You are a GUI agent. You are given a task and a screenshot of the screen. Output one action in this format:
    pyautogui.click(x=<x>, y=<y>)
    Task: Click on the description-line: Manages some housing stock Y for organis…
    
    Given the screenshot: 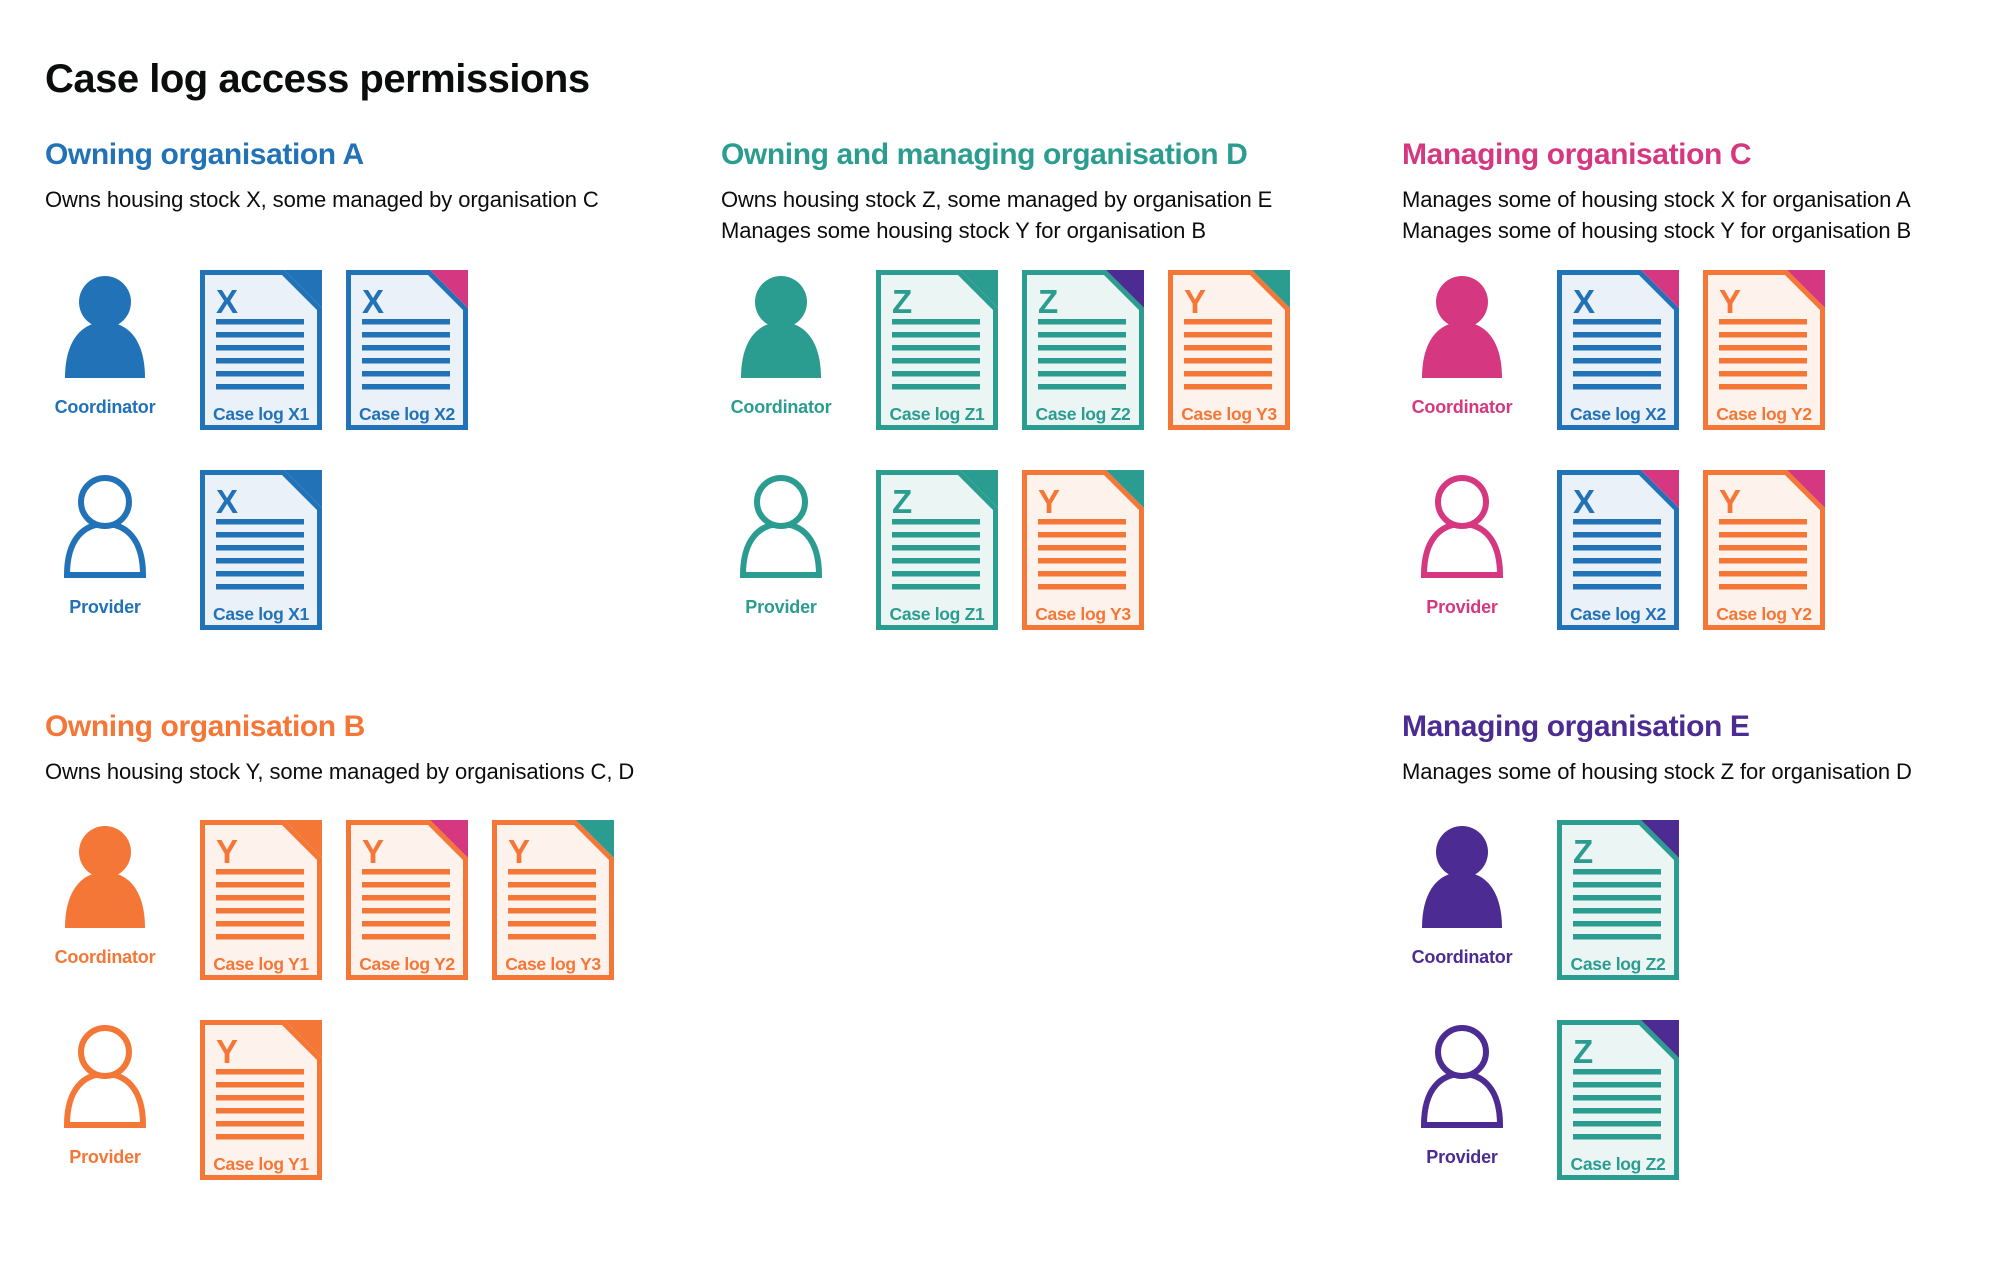 What is the action you would take?
    pyautogui.click(x=963, y=230)
    